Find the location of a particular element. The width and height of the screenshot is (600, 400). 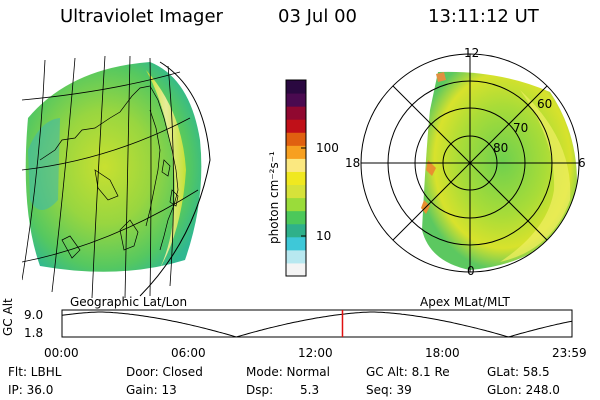

seq-info: Seq: 39 is located at coordinates (389, 390).